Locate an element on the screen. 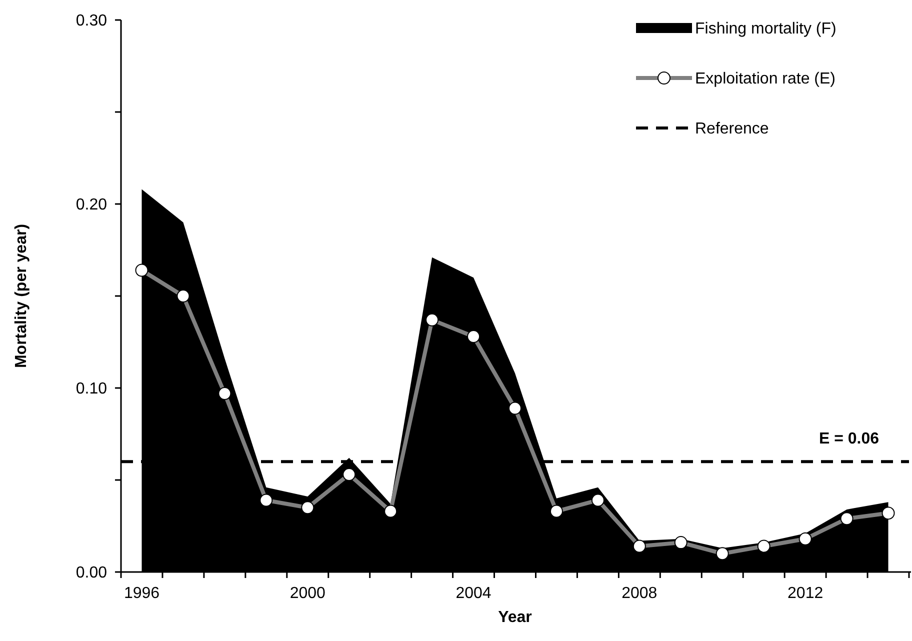  legend-label: Fishing mortality (F) is located at coordinates (765, 29).